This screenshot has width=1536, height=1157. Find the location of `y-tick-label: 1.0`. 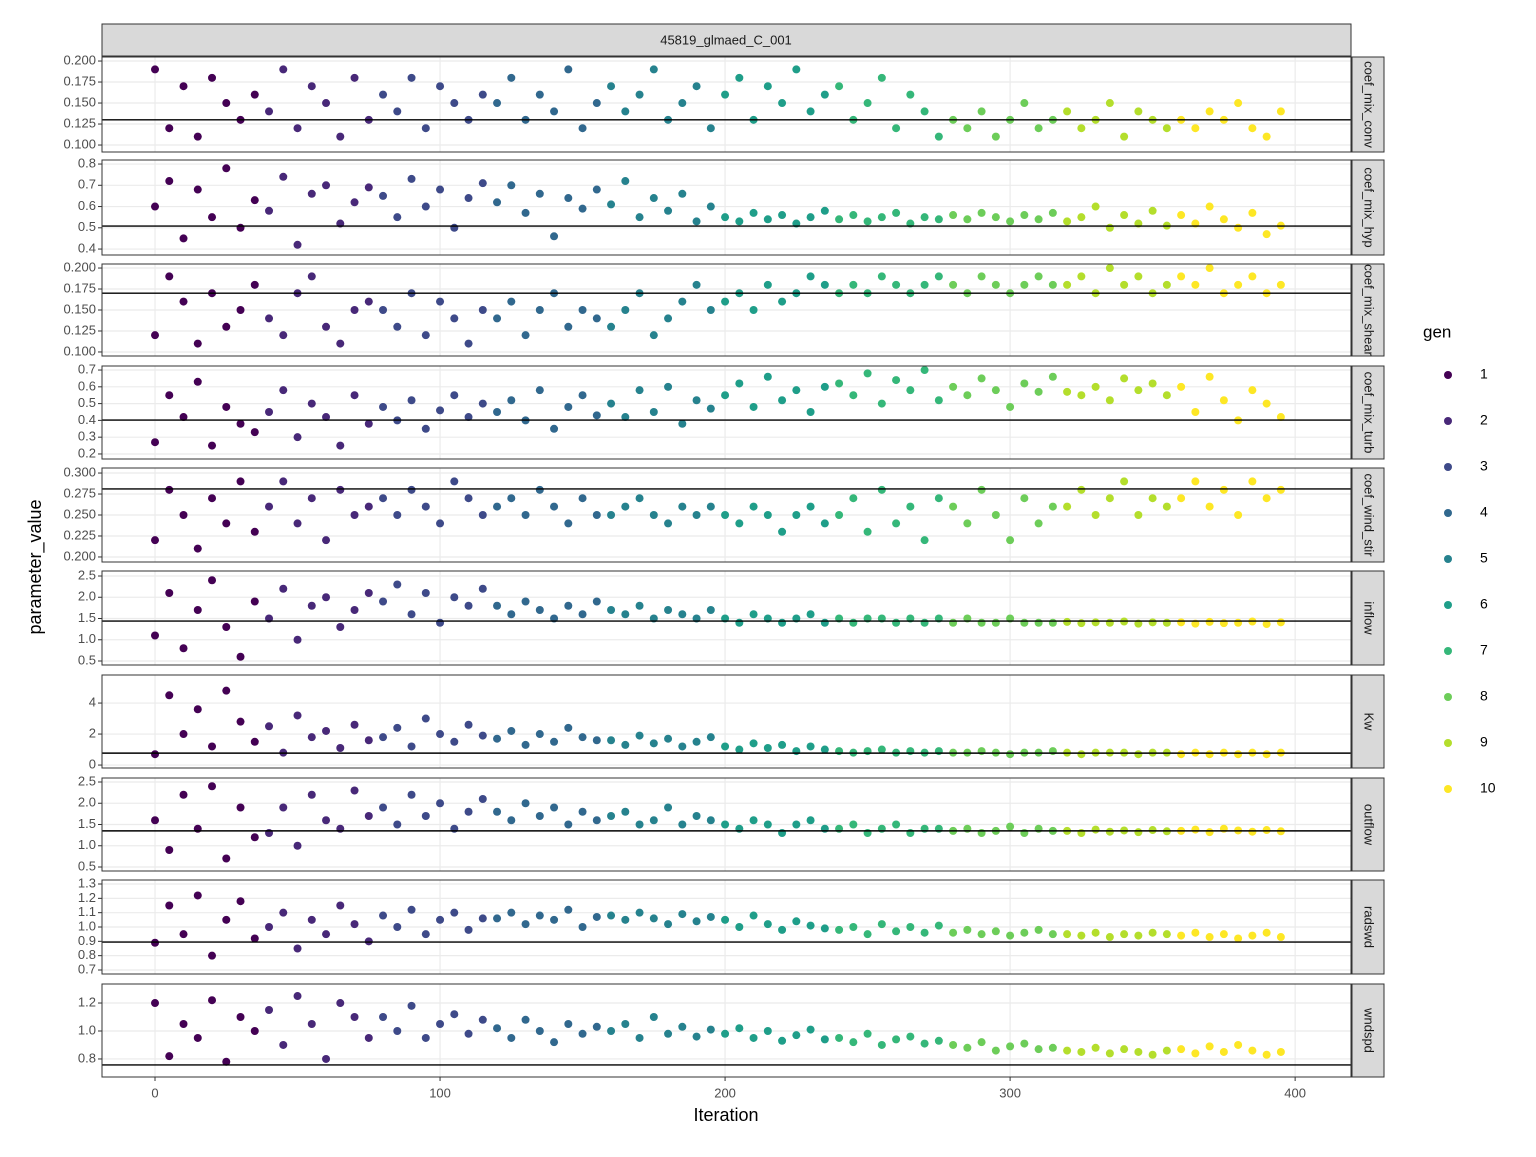

y-tick-label: 1.0 is located at coordinates (87, 844).